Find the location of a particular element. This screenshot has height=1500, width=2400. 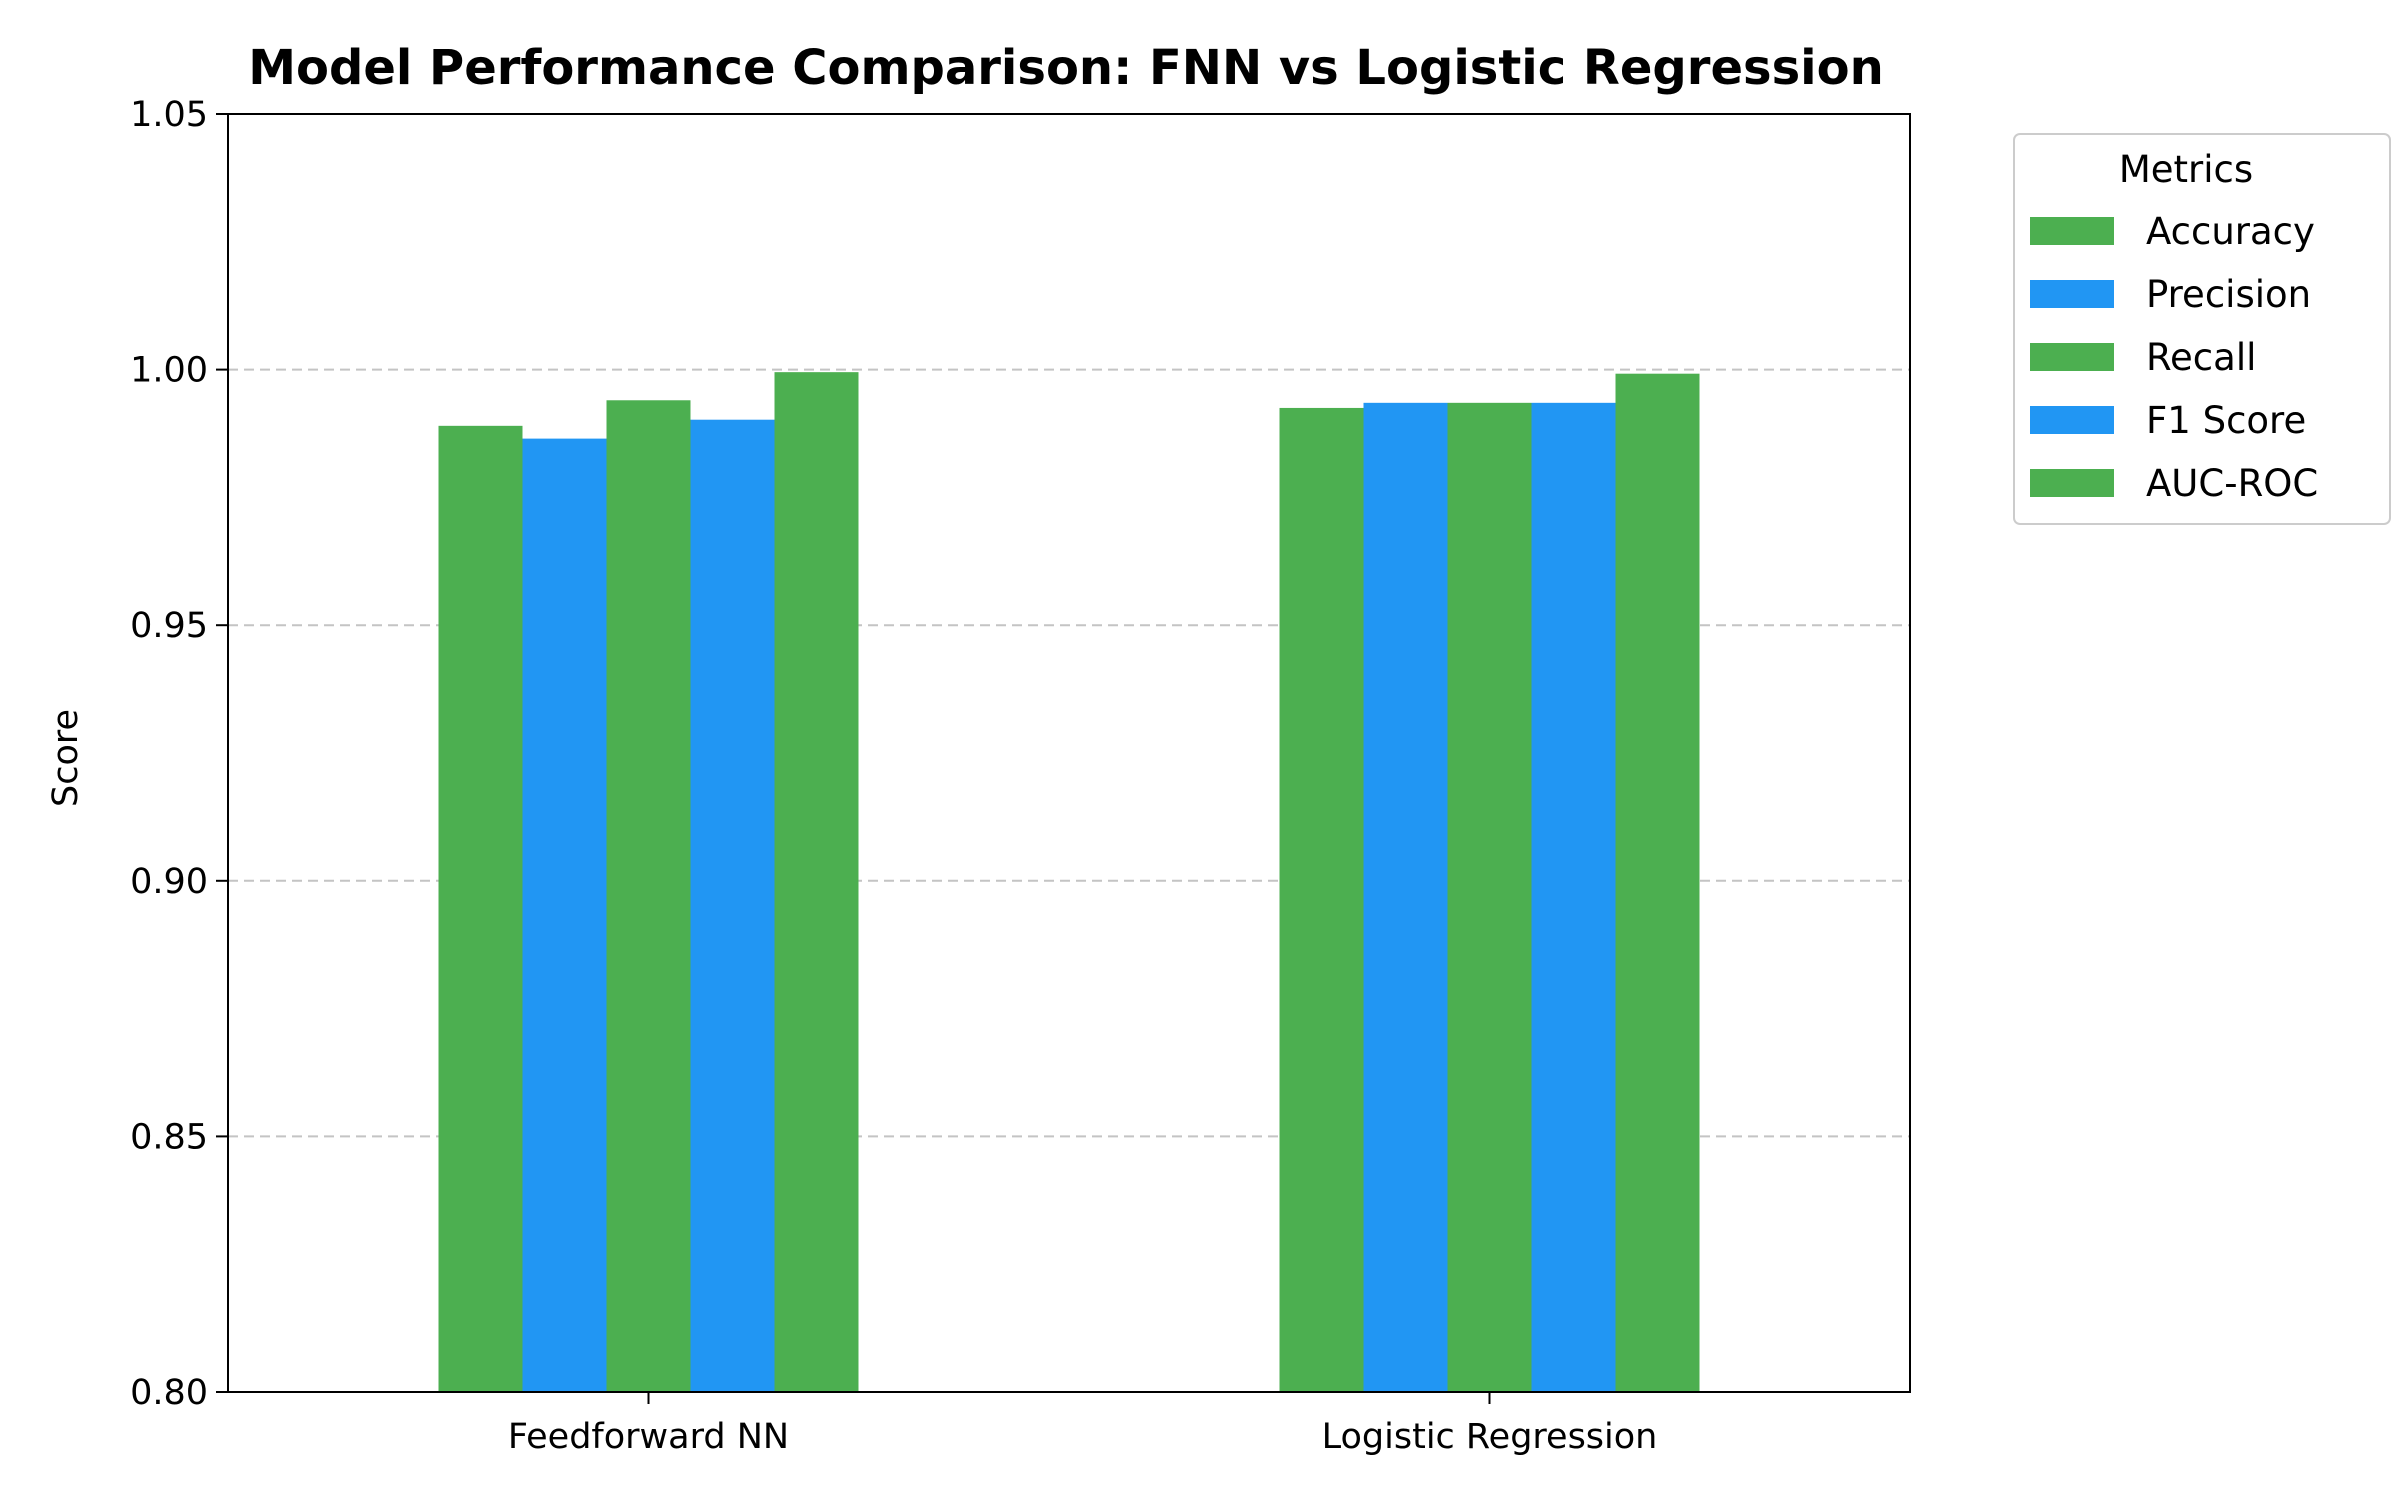

y-tick-label: 1.05 is located at coordinates (169, 115).